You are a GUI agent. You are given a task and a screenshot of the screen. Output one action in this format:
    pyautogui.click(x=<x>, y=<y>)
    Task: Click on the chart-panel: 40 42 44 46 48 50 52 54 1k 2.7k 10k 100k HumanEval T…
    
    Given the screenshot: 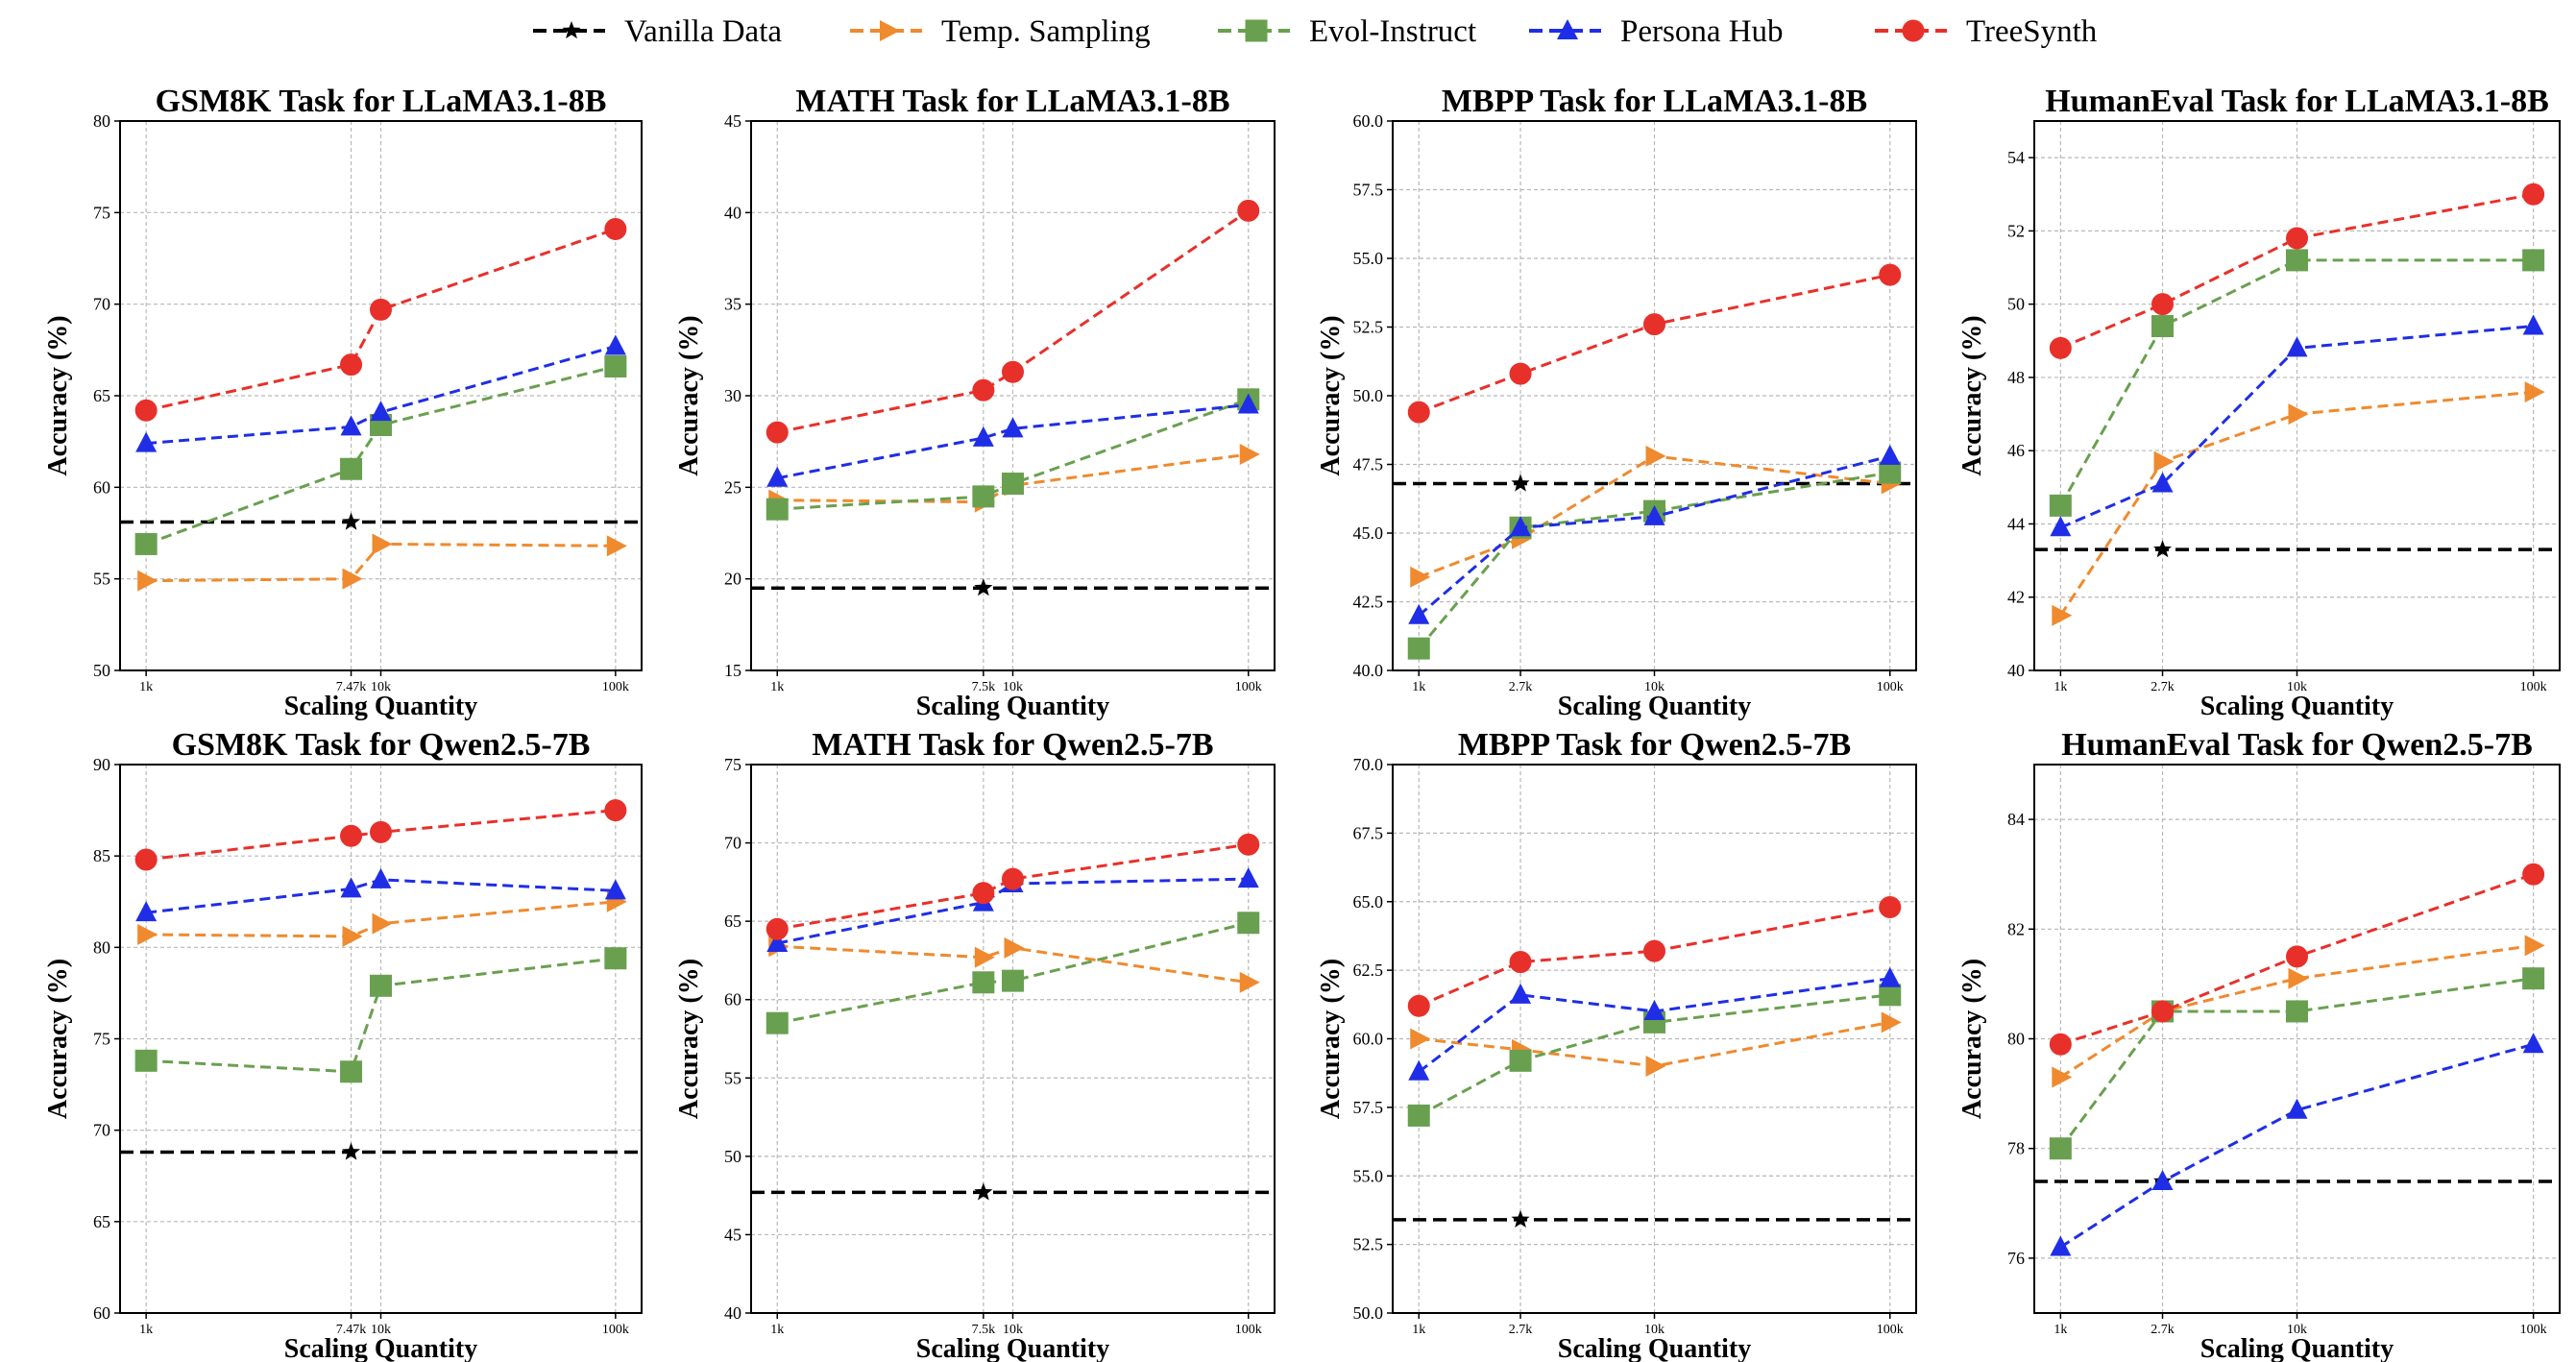 What is the action you would take?
    pyautogui.click(x=2259, y=402)
    